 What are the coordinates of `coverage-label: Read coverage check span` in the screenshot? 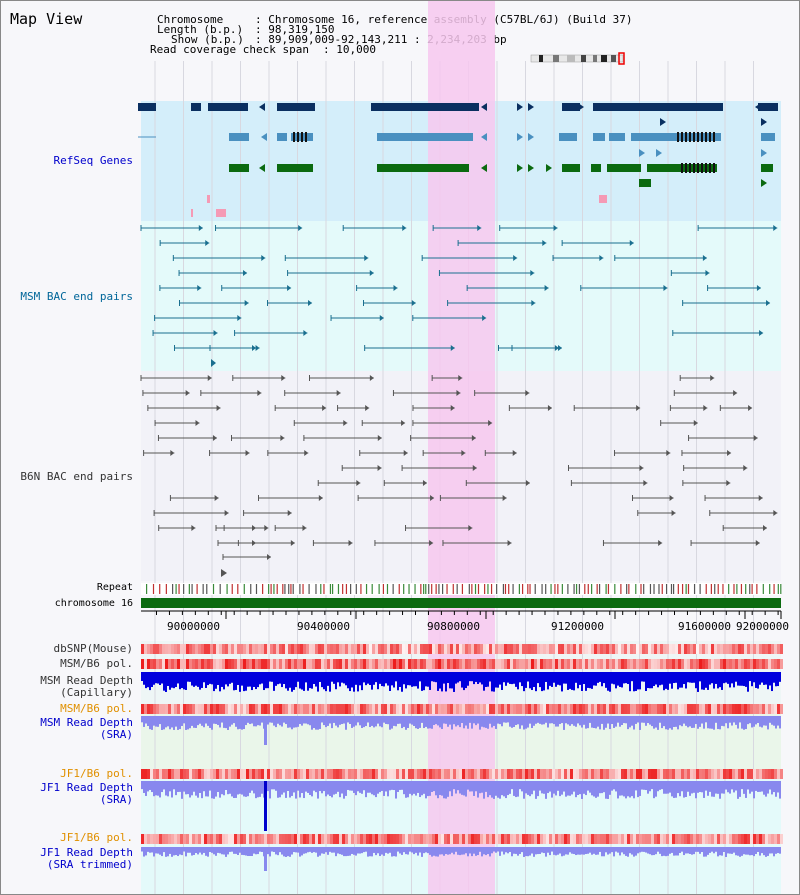 It's located at (229, 49).